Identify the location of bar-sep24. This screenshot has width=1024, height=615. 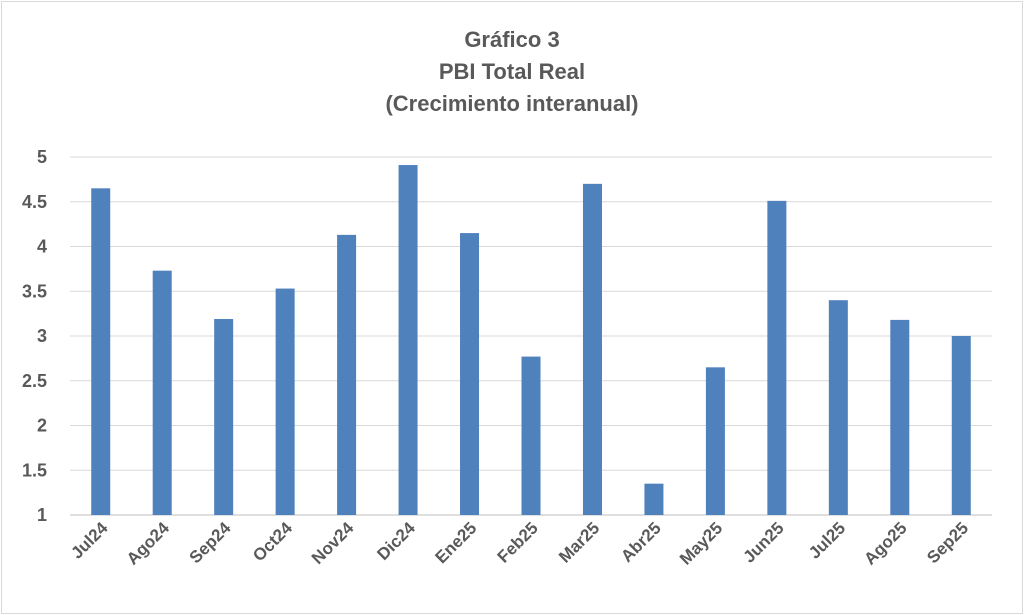
(224, 416).